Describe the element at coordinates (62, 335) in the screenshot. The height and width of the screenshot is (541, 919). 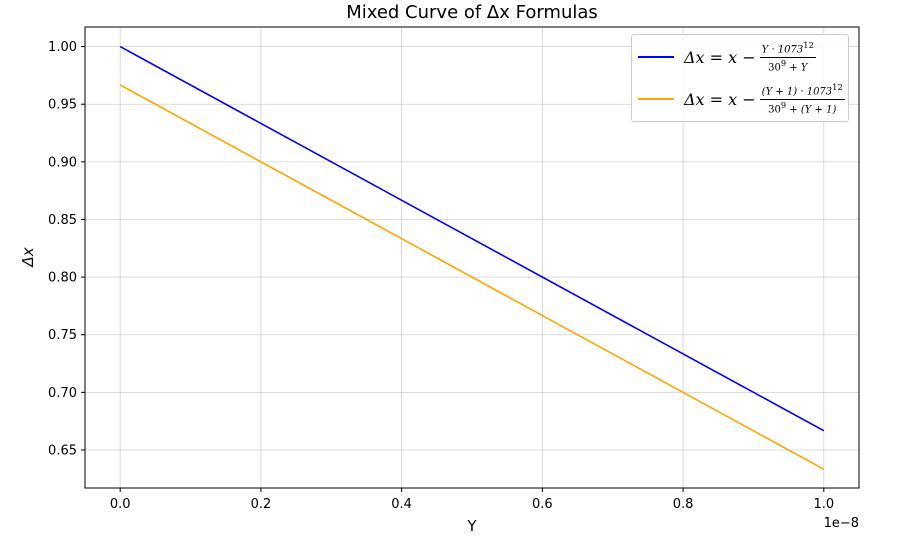
I see `y-tick-label: 0.75` at that location.